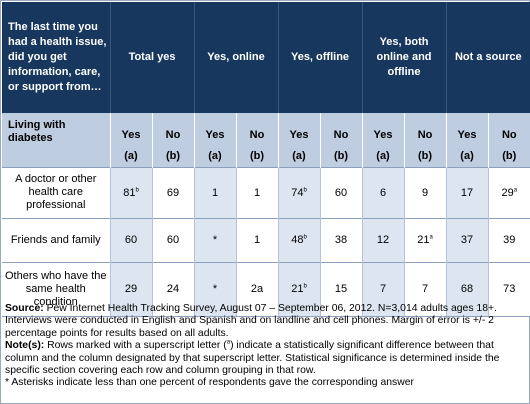  I want to click on table-cell: 21a, so click(425, 239).